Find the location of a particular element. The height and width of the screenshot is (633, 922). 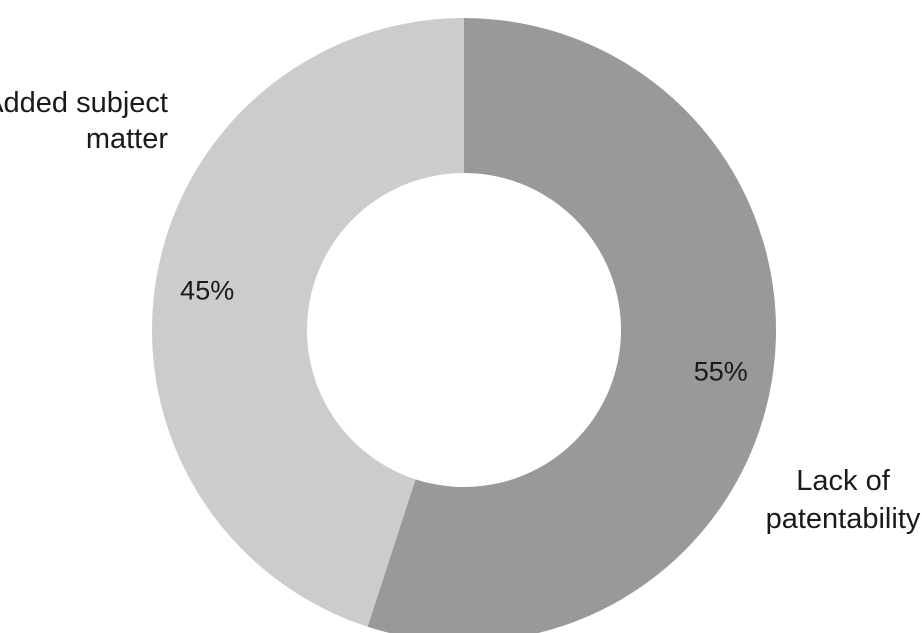

slice-category-label-line: Added subject is located at coordinates (84, 103).